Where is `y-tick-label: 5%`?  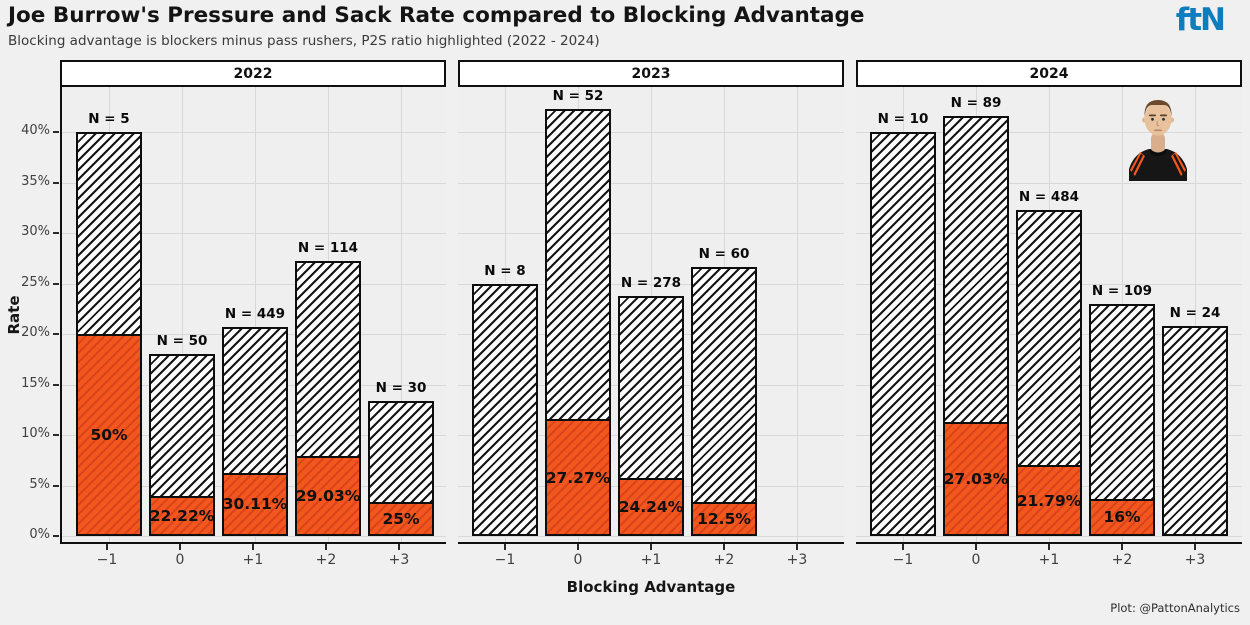
y-tick-label: 5% is located at coordinates (39, 484).